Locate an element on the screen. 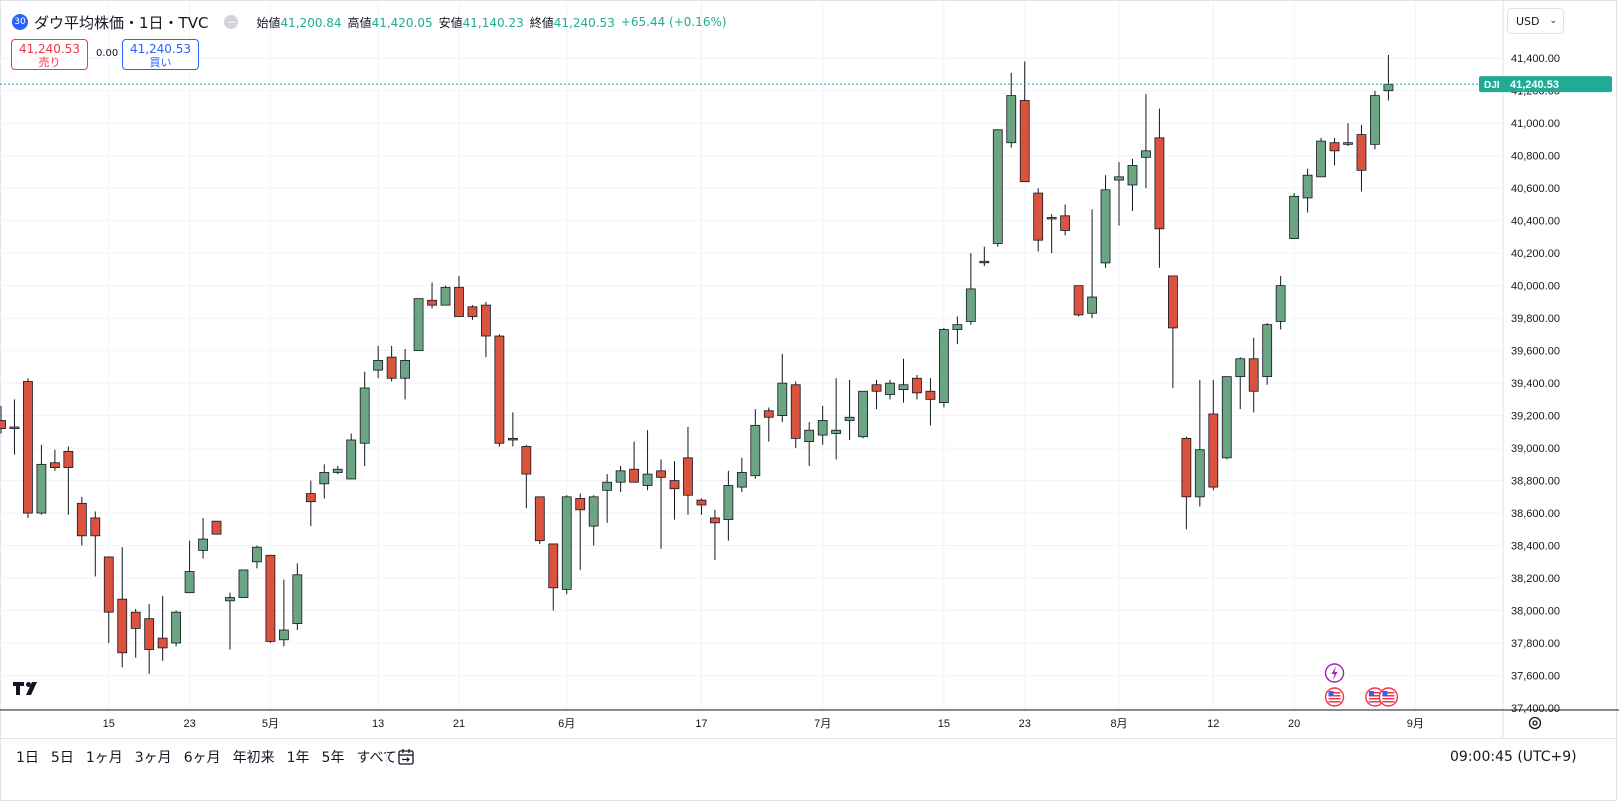  range-button-6: 1年 is located at coordinates (298, 758).